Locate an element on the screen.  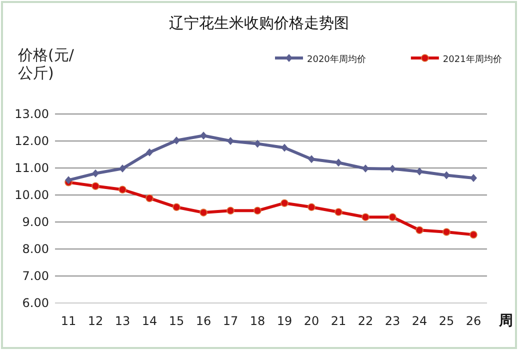
x-tick-label: 23 is located at coordinates (392, 321).